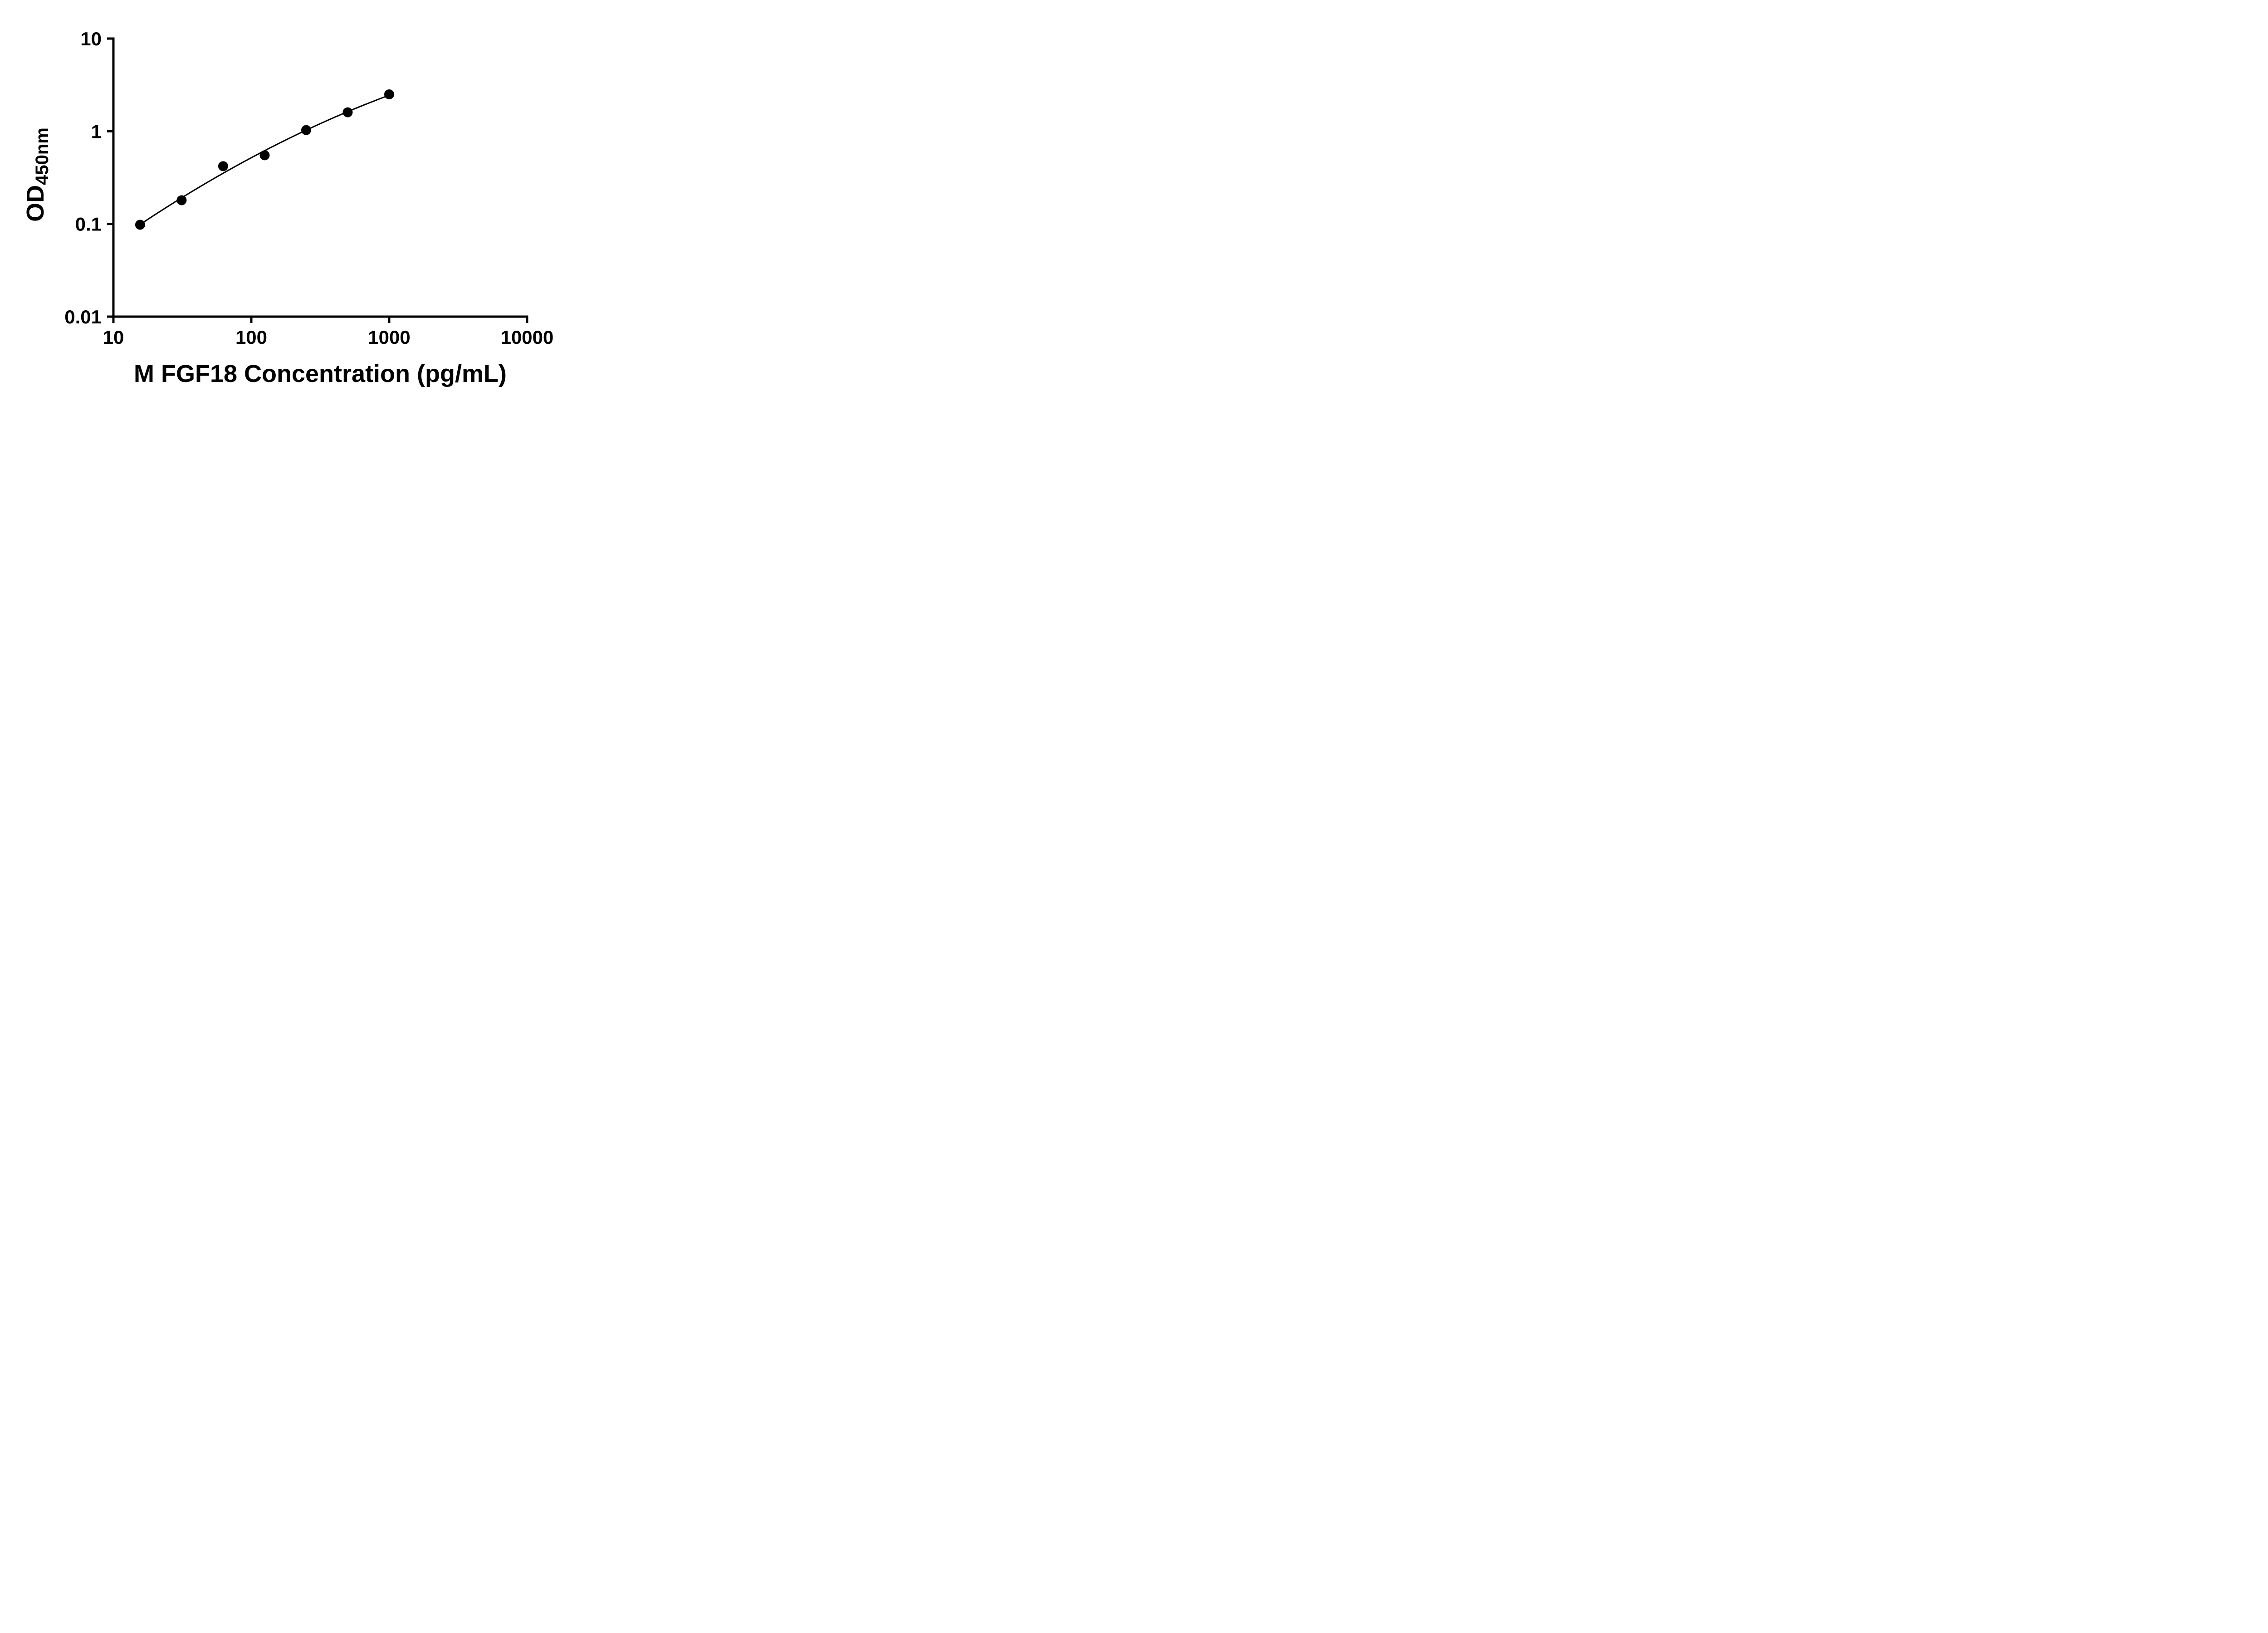  Describe the element at coordinates (528, 337) in the screenshot. I see `x-tick-label: 10000` at that location.